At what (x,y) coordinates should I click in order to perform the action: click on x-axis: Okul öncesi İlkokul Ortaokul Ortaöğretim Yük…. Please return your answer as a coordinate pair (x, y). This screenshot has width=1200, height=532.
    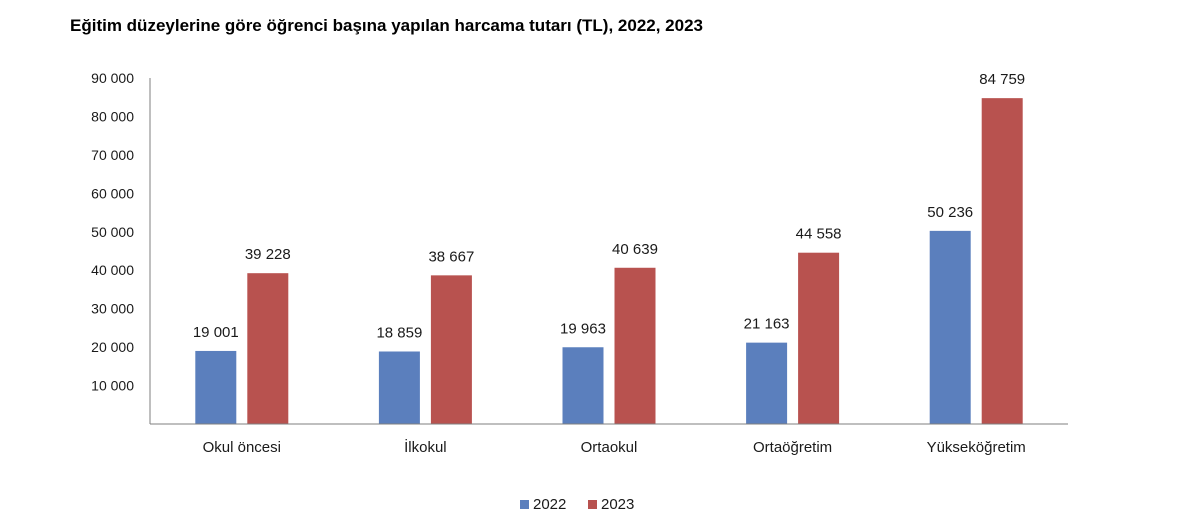
    Looking at the image, I should click on (609, 439).